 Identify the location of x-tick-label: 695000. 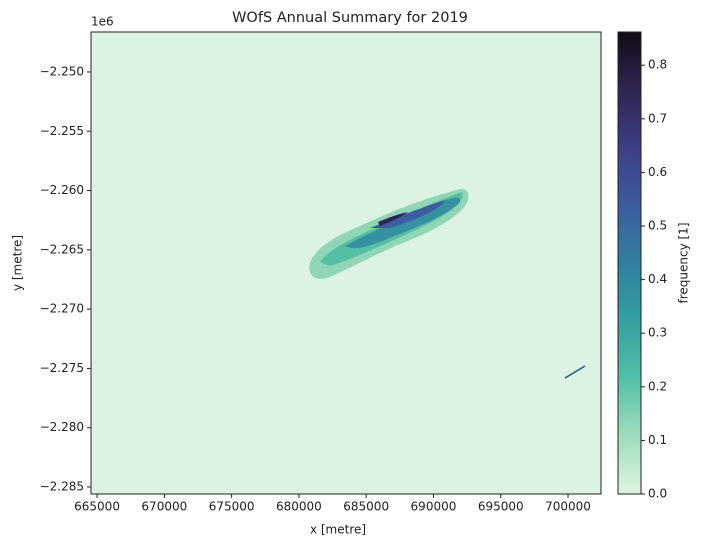
(501, 507).